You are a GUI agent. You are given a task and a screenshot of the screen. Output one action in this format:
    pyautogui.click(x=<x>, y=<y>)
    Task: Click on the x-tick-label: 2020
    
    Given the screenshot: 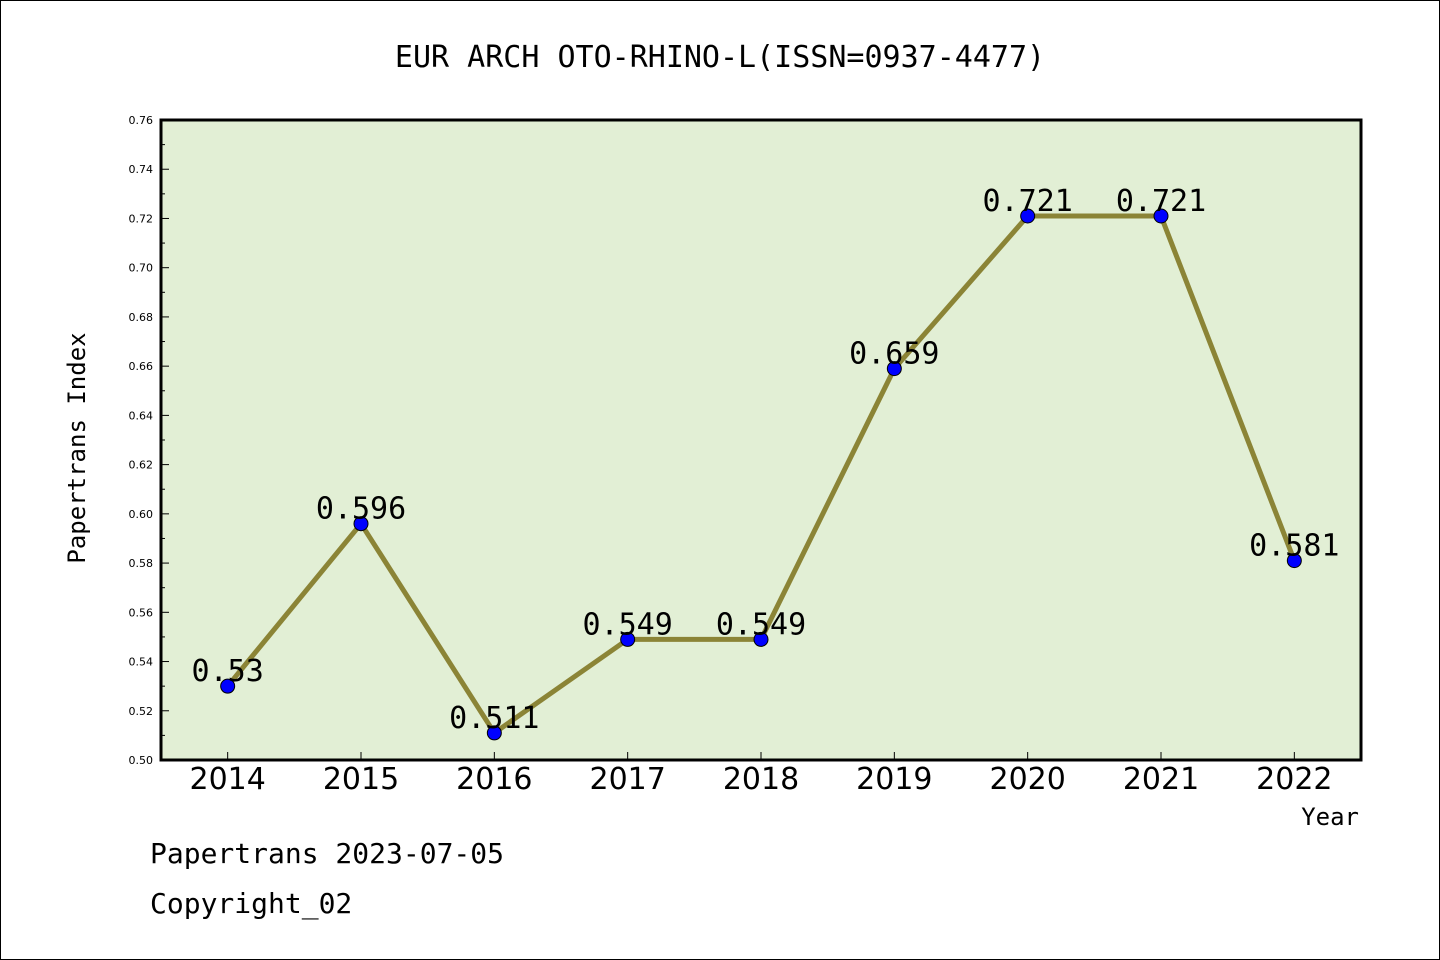 What is the action you would take?
    pyautogui.click(x=1027, y=779)
    